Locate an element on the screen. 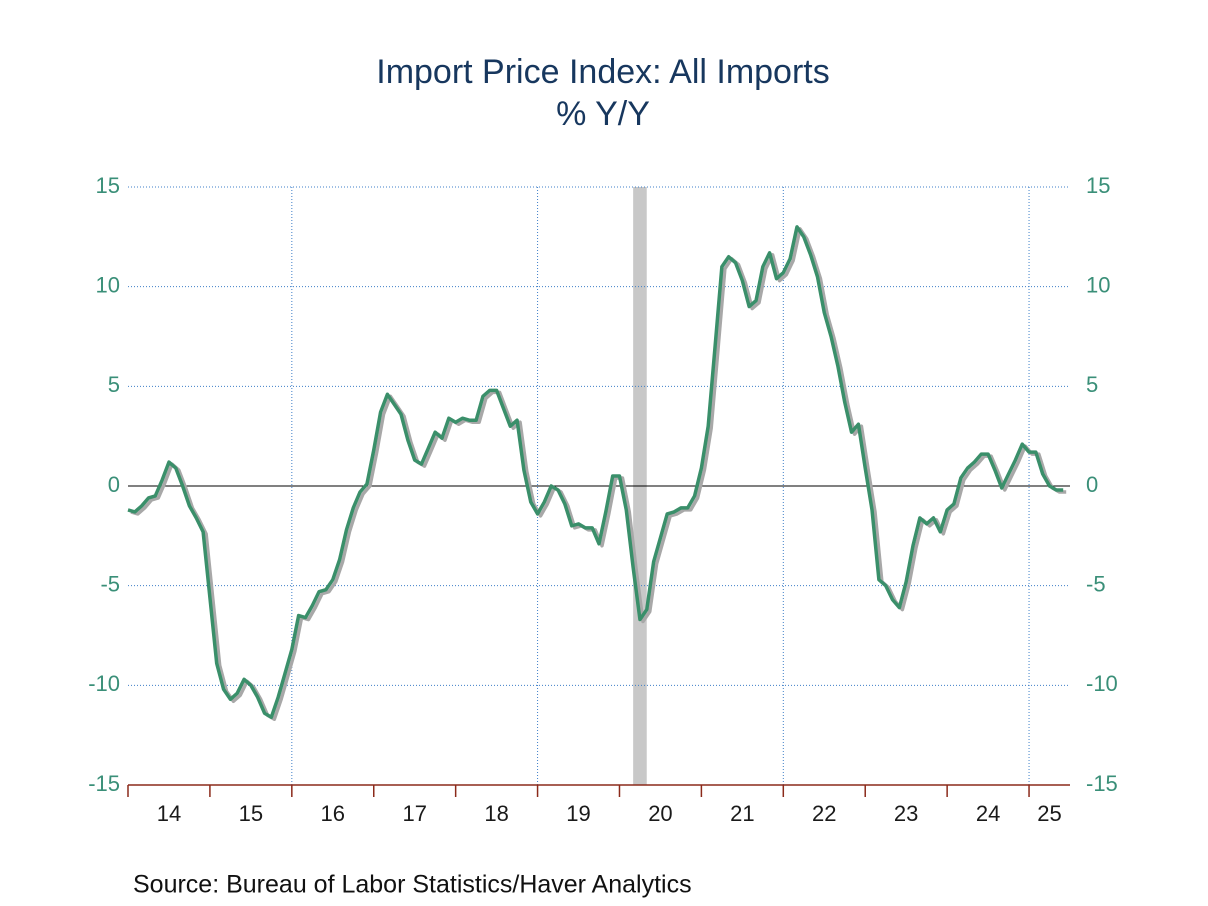 The height and width of the screenshot is (906, 1208). y2-tick-label: 5 is located at coordinates (1092, 384).